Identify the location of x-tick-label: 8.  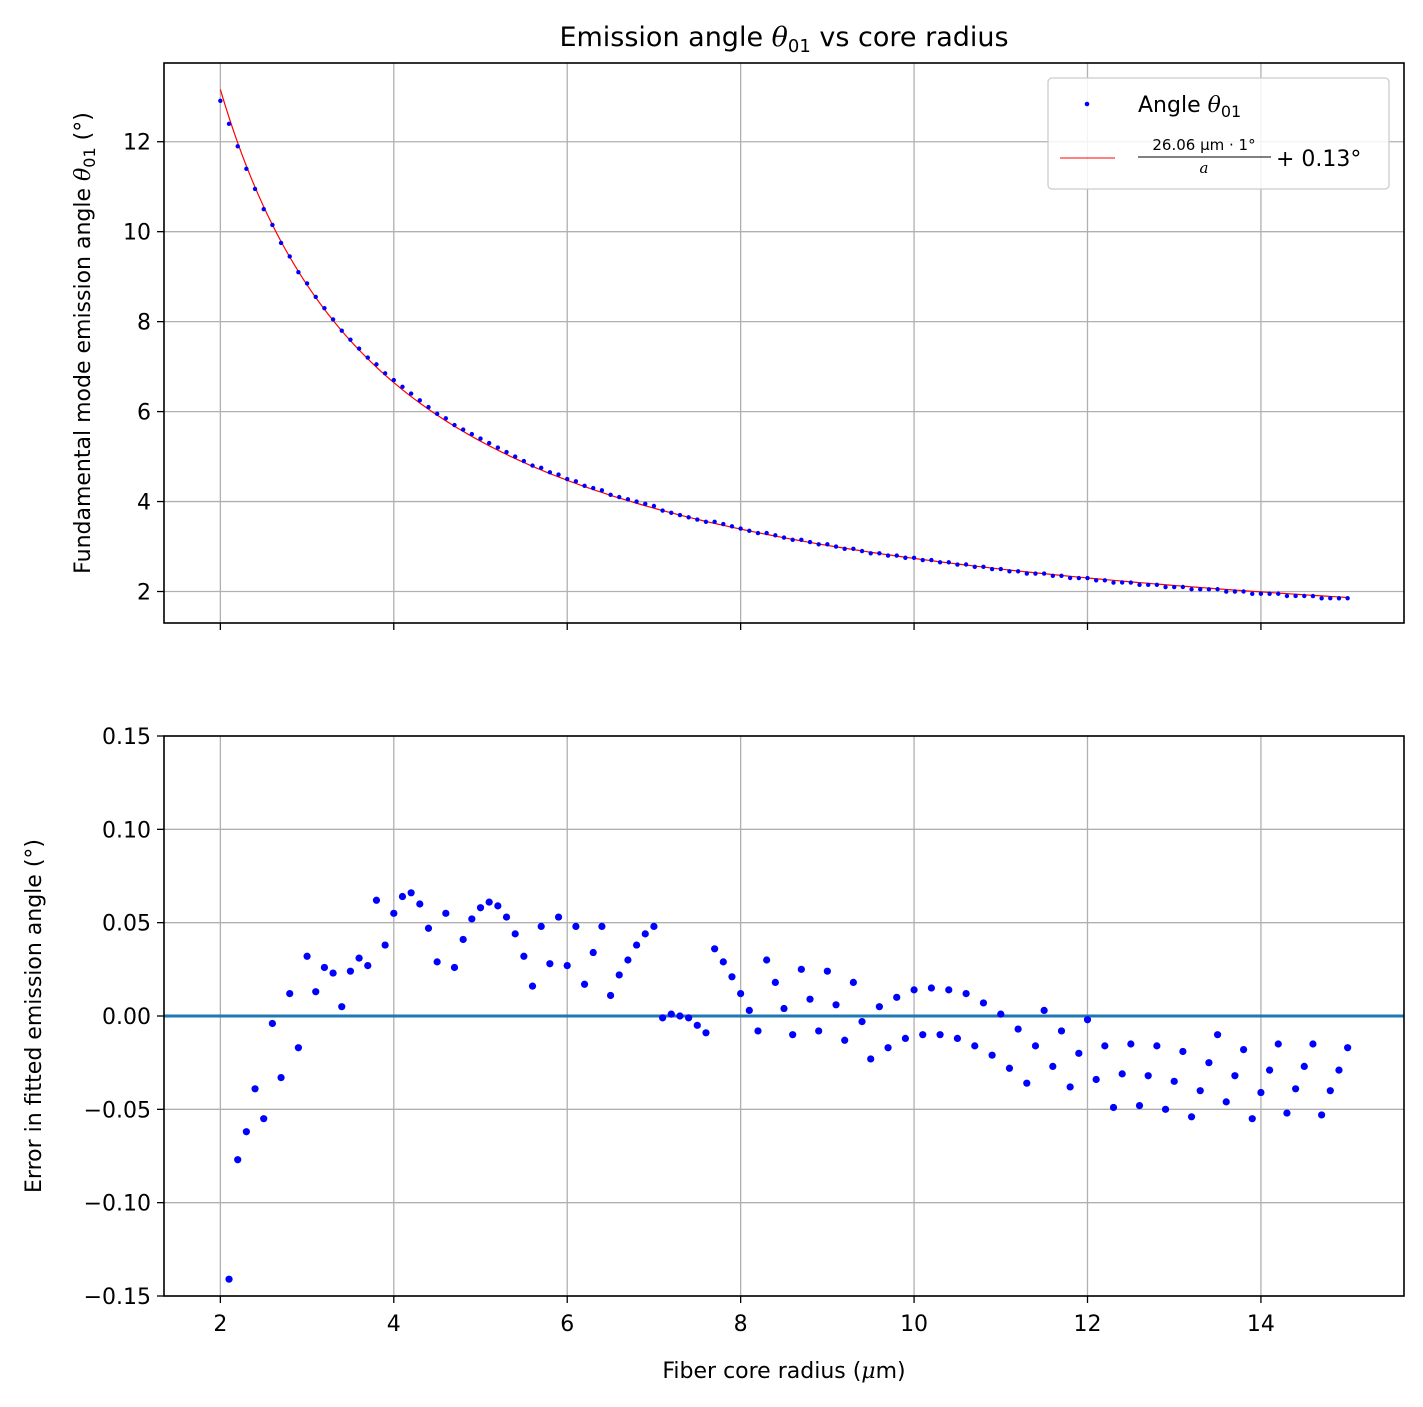
(741, 1324).